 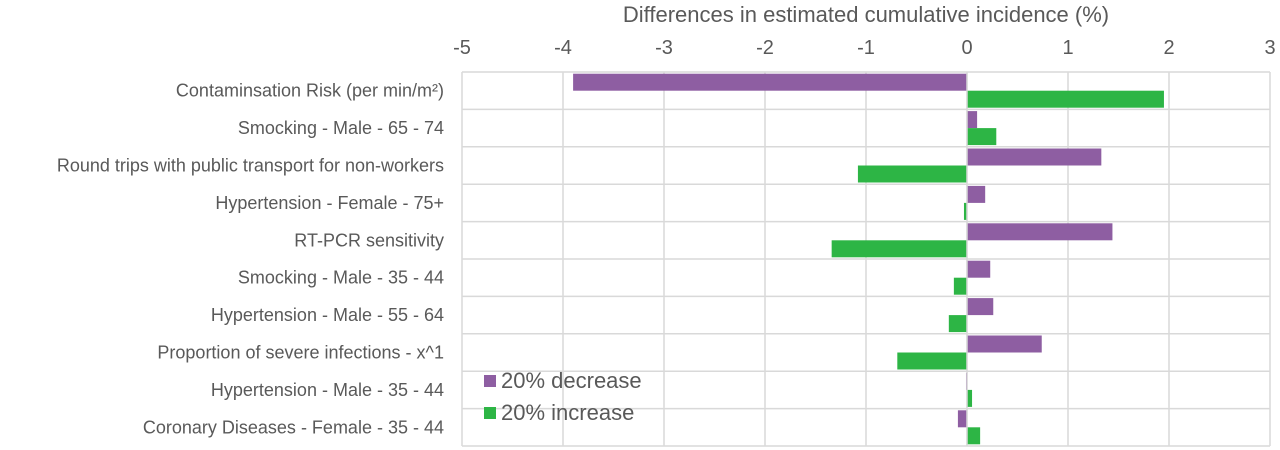 What do you see at coordinates (369, 240) in the screenshot?
I see `category-label: RT-PCR sensitivity` at bounding box center [369, 240].